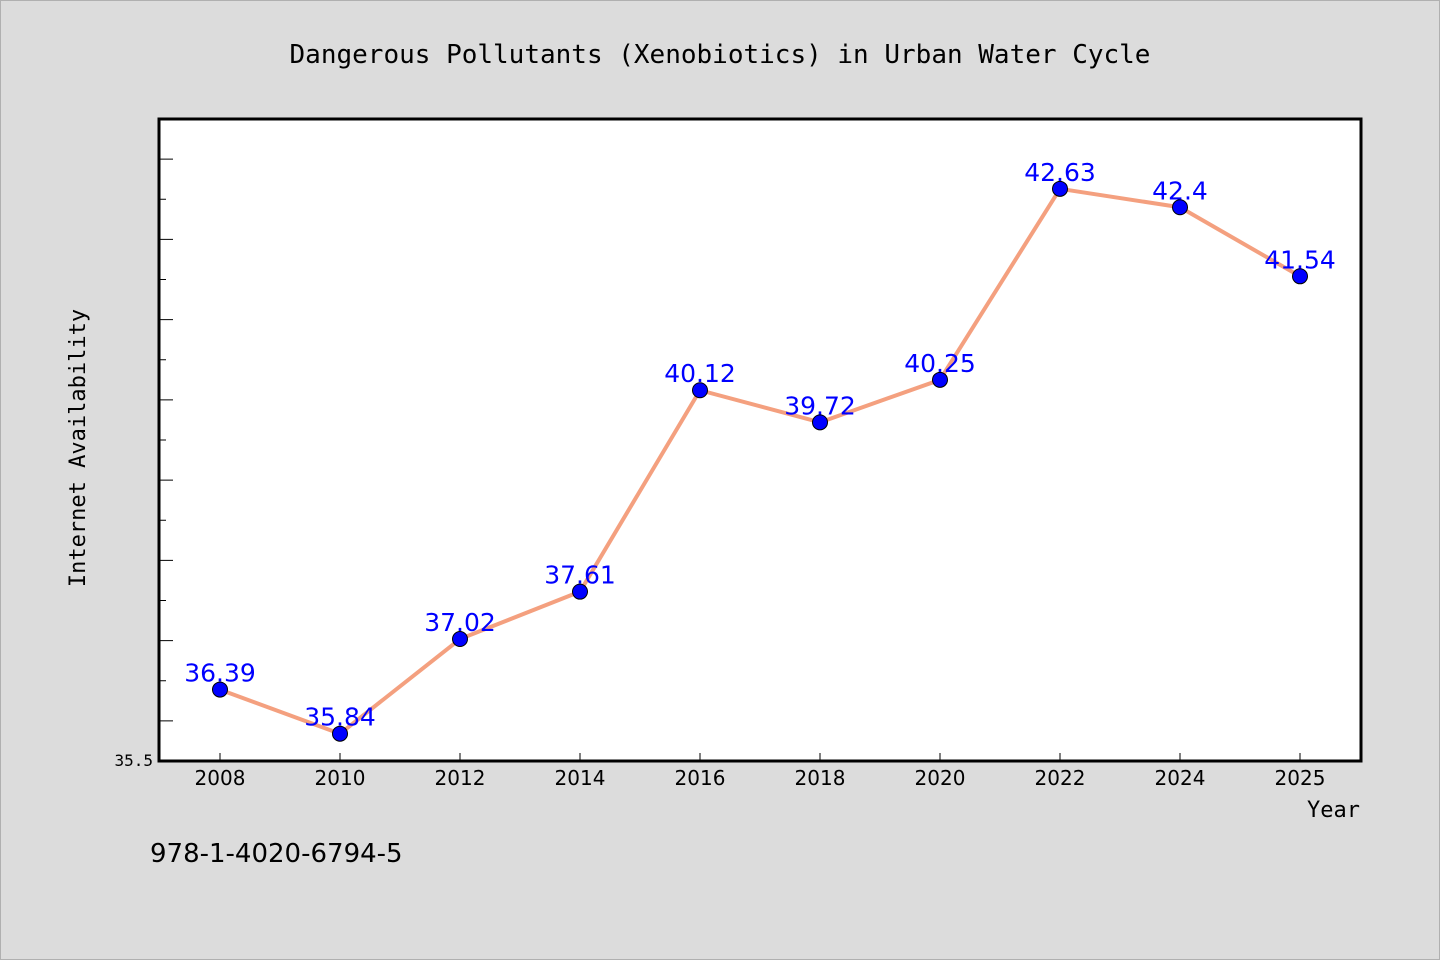 This screenshot has width=1440, height=960. What do you see at coordinates (220, 778) in the screenshot?
I see `x-tick-label: 2008` at bounding box center [220, 778].